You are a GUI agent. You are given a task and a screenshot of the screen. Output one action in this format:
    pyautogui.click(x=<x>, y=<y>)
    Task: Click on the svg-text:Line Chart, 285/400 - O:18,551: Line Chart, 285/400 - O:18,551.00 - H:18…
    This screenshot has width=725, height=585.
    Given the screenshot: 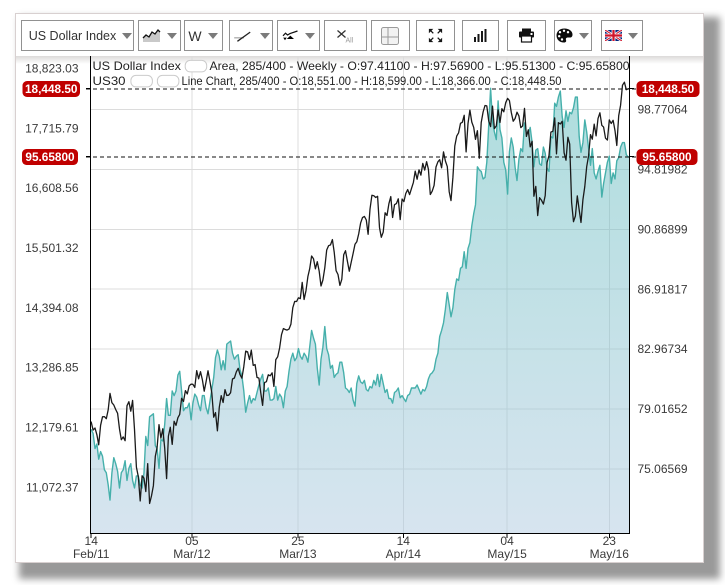 What is the action you would take?
    pyautogui.click(x=372, y=81)
    